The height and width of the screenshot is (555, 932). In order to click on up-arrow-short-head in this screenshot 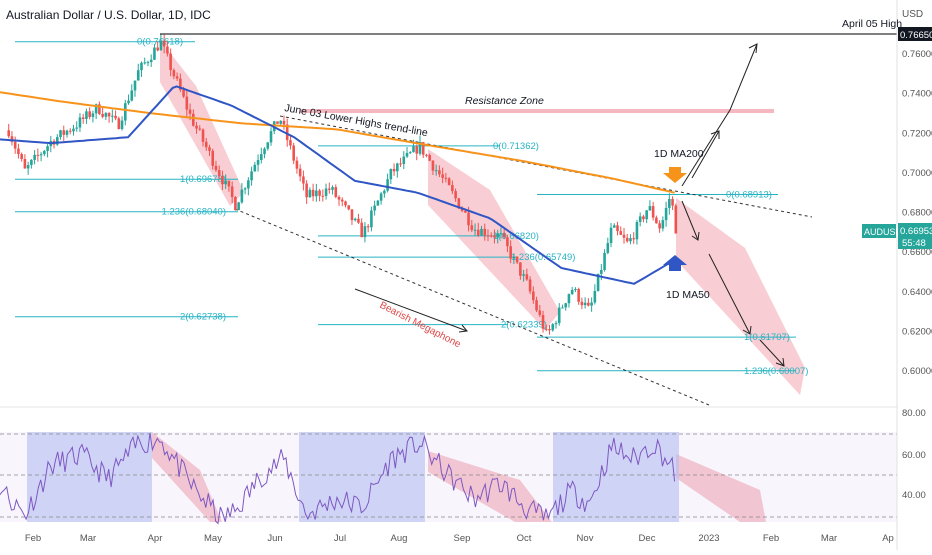, I will do `click(715, 134)`.